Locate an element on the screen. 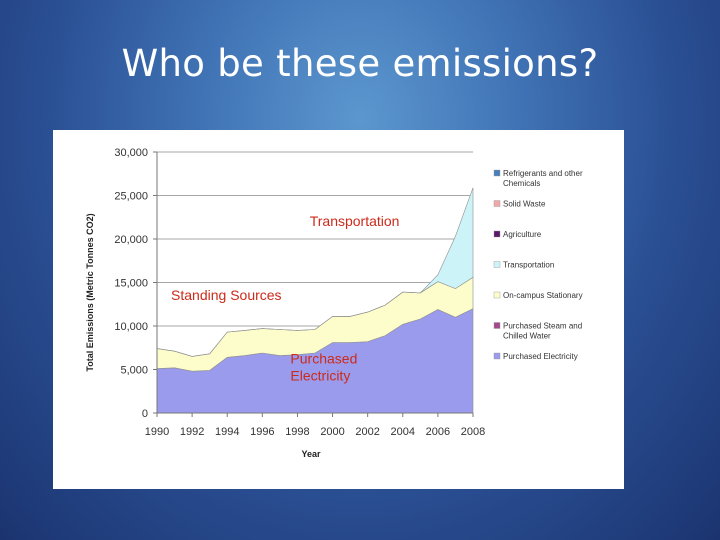  y-tick-labels: 0 5,000 10,000 15,000 20,000 25,000 30,000 is located at coordinates (135, 283).